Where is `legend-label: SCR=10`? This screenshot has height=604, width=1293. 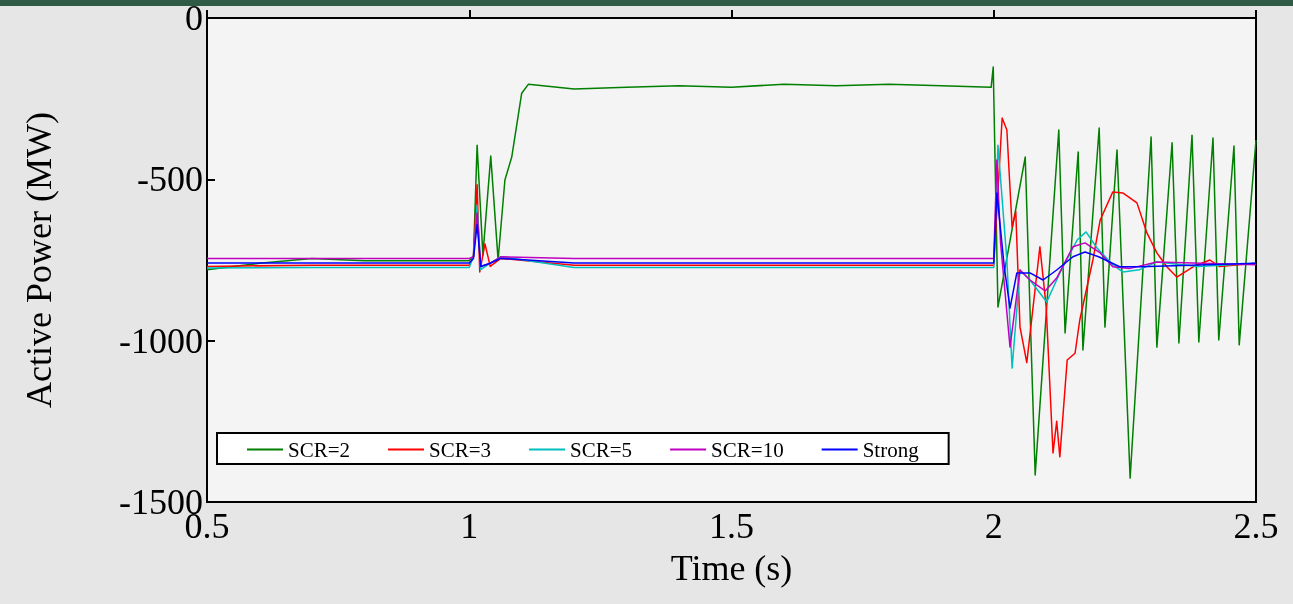 legend-label: SCR=10 is located at coordinates (747, 449).